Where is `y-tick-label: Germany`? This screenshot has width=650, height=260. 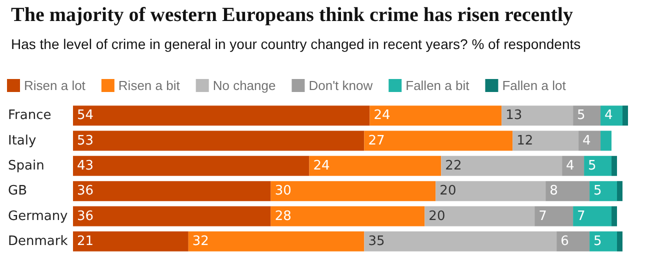
y-tick-label: Germany is located at coordinates (38, 216).